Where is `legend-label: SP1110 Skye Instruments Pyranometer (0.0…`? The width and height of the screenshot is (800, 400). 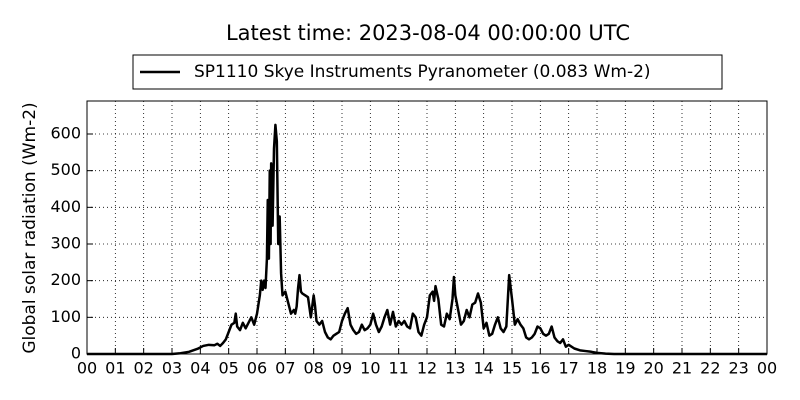 legend-label: SP1110 Skye Instruments Pyranometer (0.0… is located at coordinates (422, 72).